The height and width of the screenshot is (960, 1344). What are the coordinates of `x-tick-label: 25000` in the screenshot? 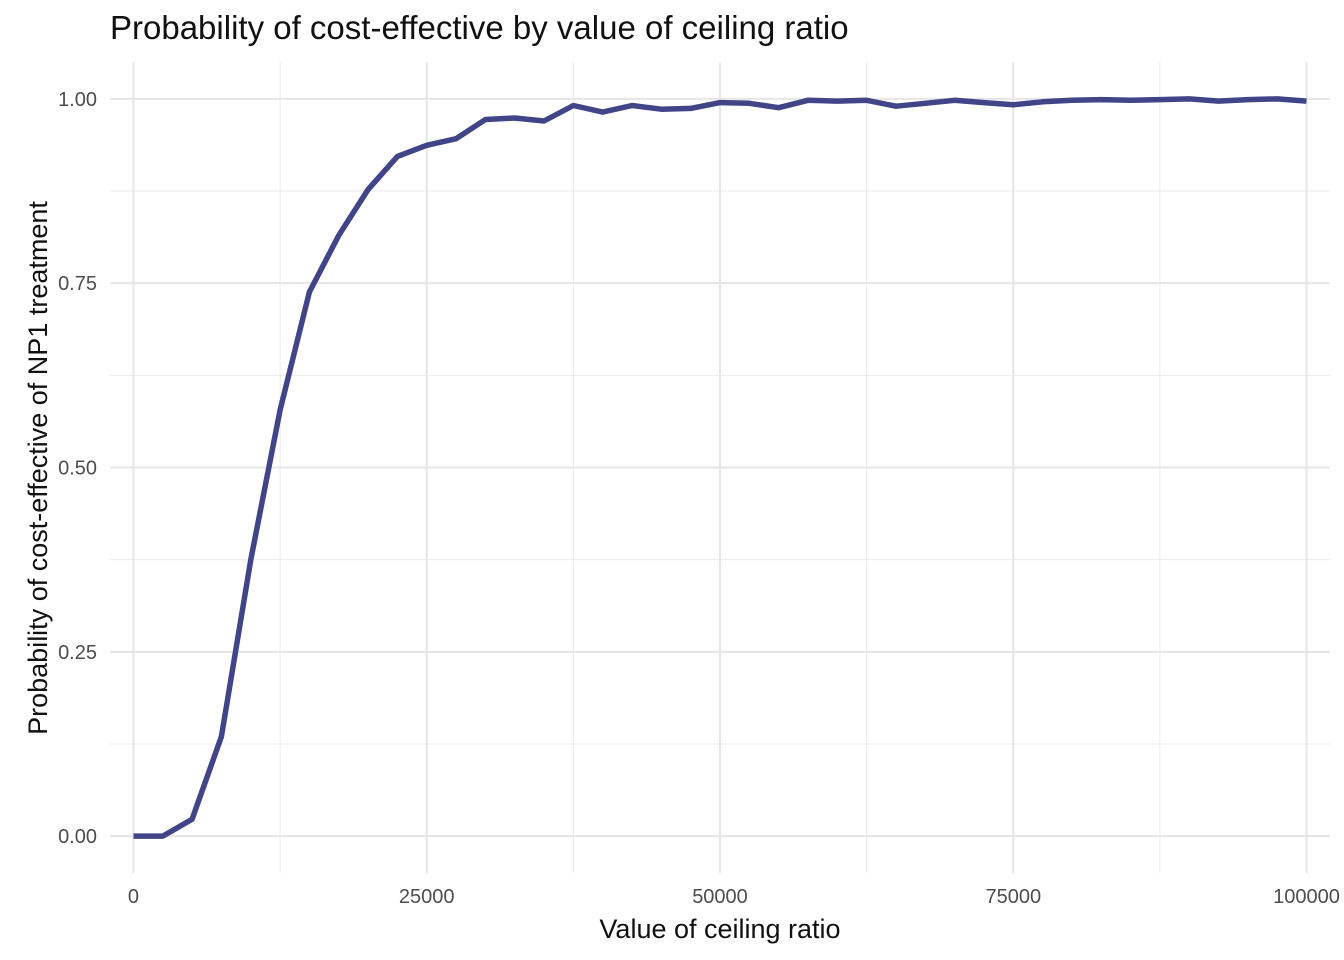 It's located at (427, 897).